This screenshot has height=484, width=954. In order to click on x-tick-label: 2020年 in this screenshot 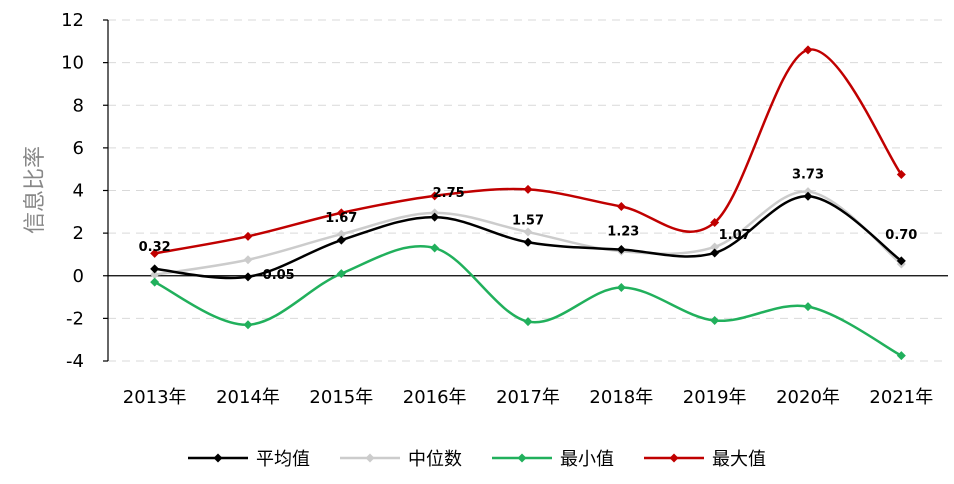, I will do `click(808, 397)`.